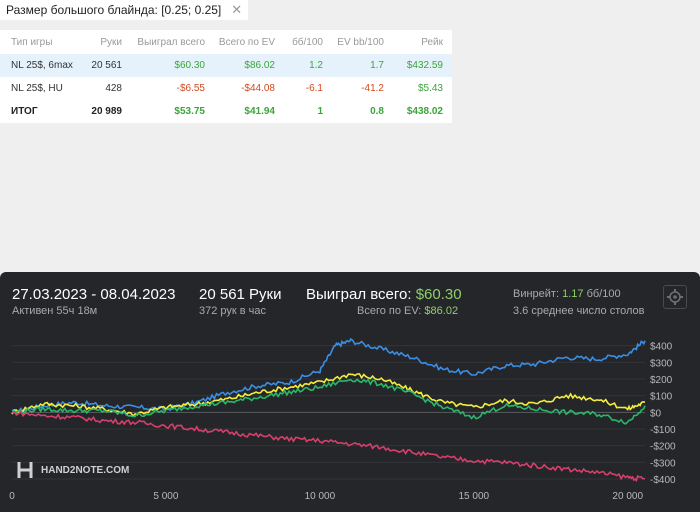  What do you see at coordinates (432, 42) in the screenshot?
I see `col-rake: Рейк` at bounding box center [432, 42].